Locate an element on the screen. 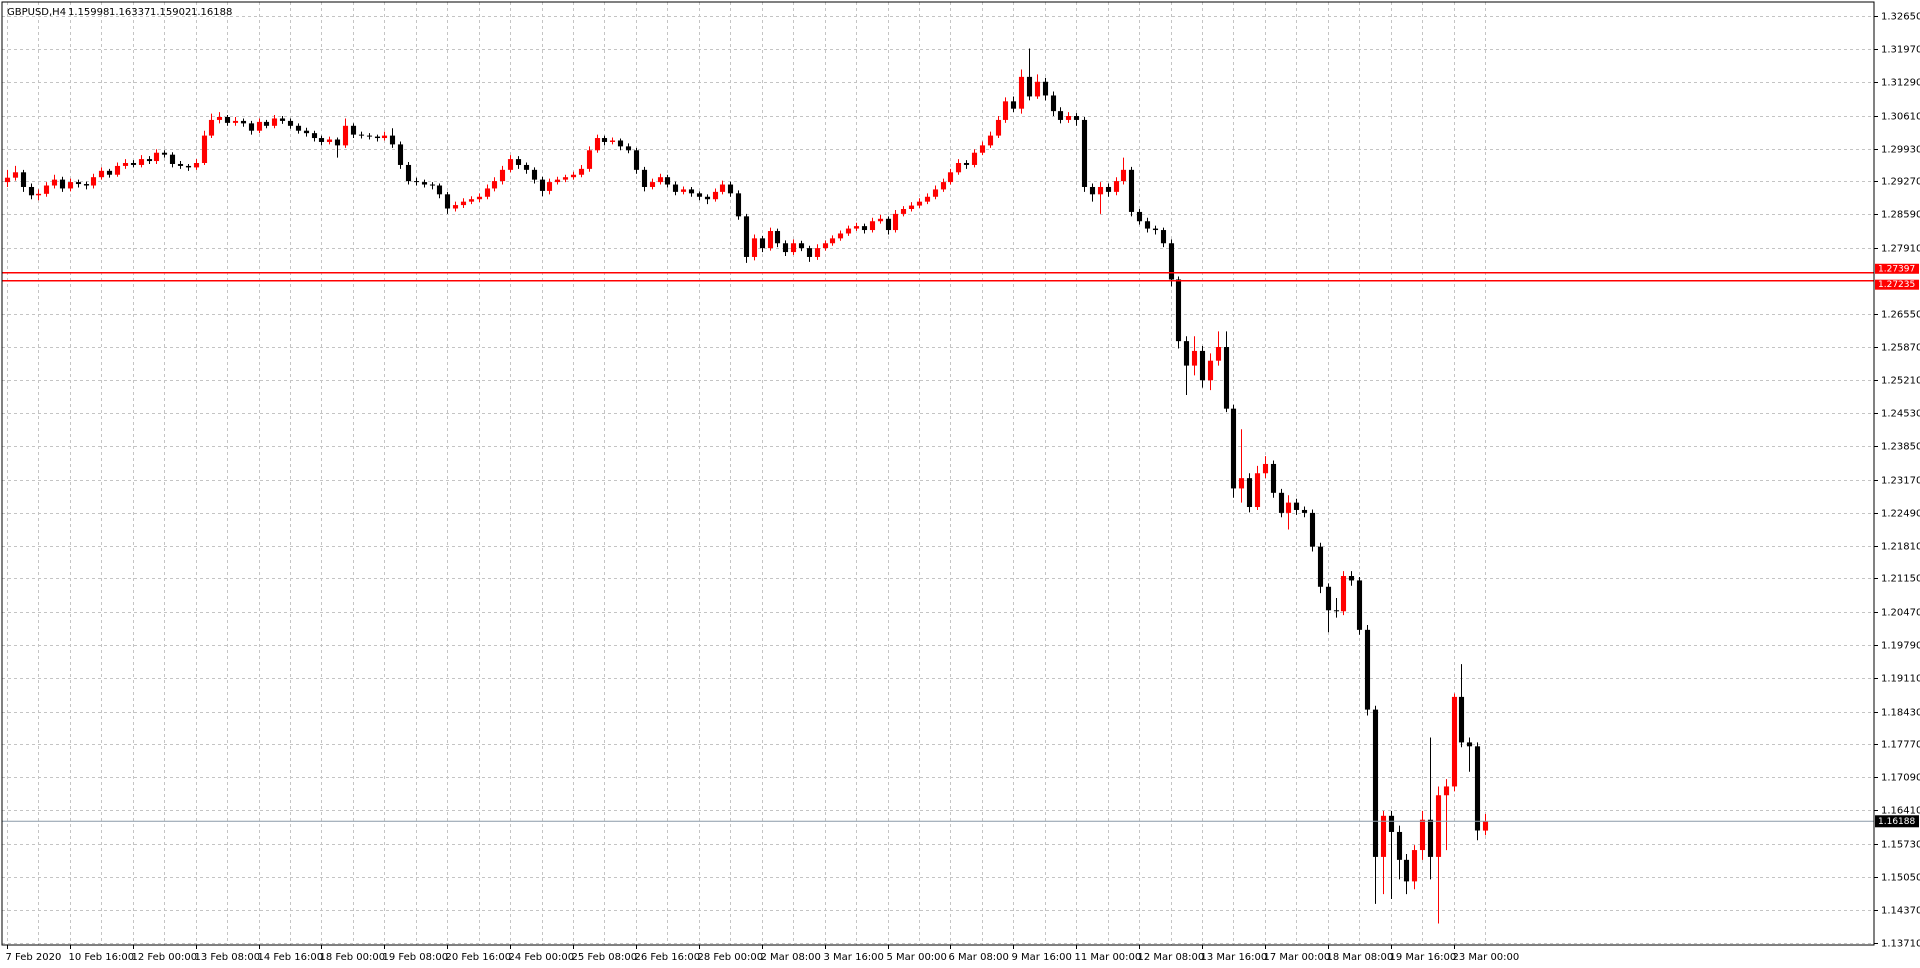 This screenshot has width=1920, height=968. x-tick-label: 25 Feb 08:00 is located at coordinates (605, 957).